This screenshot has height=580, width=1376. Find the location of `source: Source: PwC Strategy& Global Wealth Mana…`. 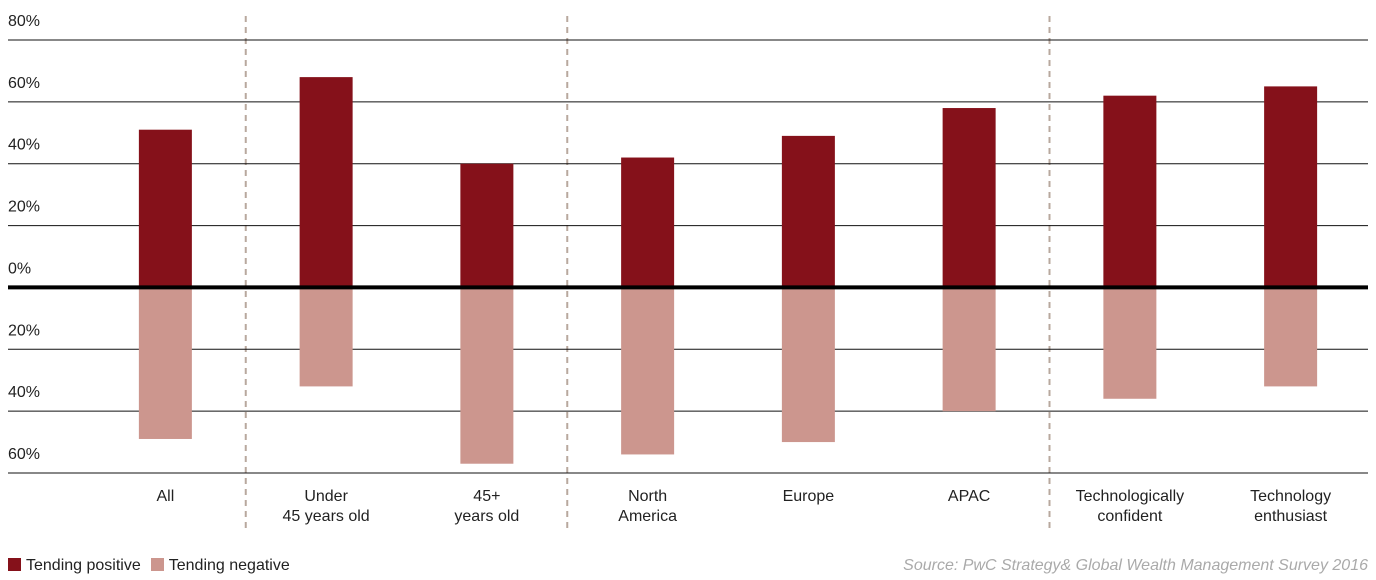

source: Source: PwC Strategy& Global Wealth Mana… is located at coordinates (1135, 565).